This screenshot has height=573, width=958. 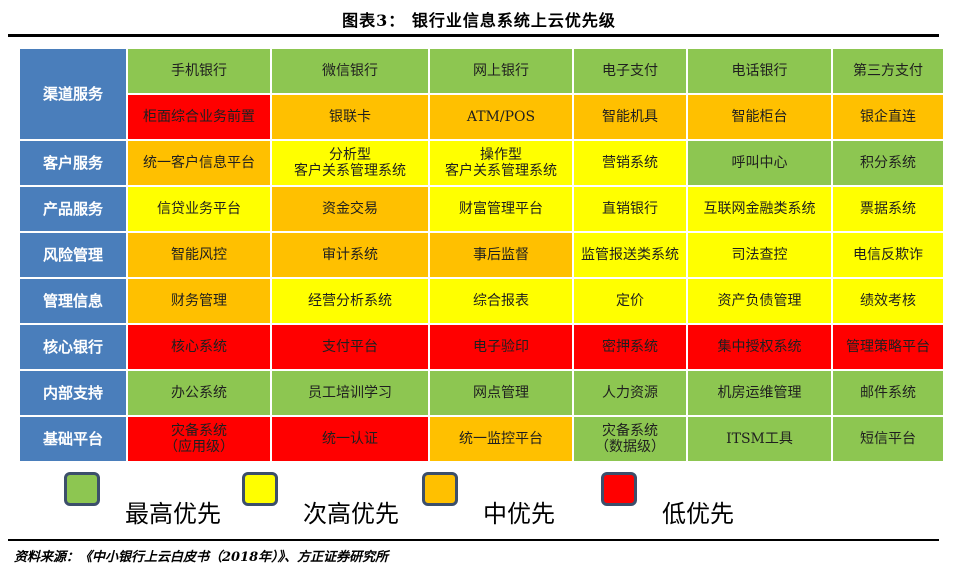 I want to click on system-cell: 呼叫中心, so click(x=759, y=163).